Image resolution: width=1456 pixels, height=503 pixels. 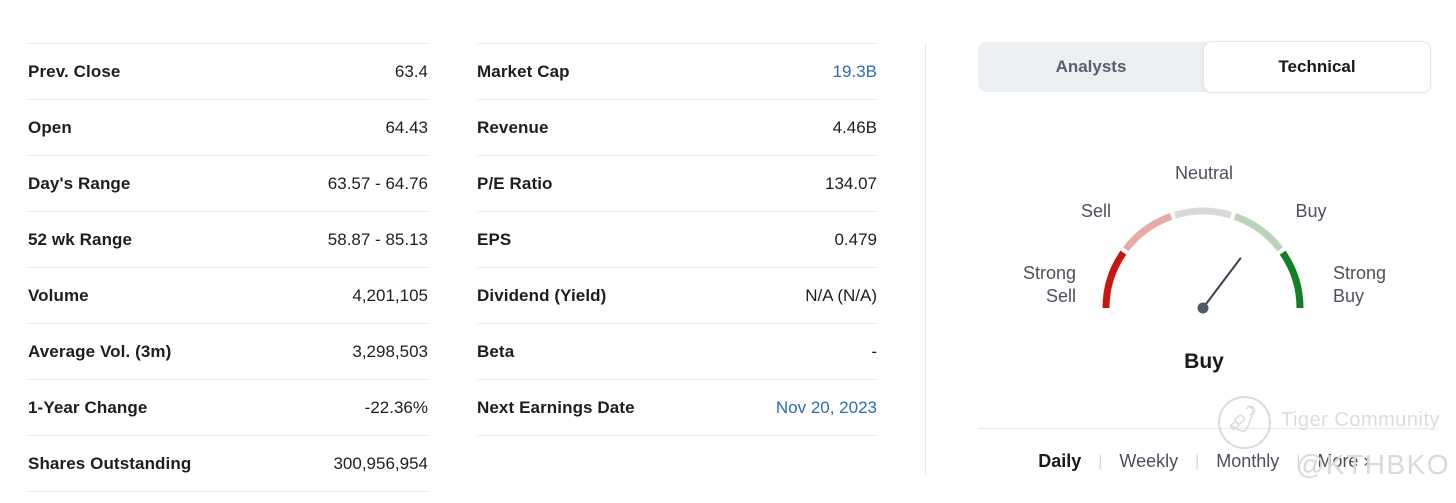 I want to click on stat-row-days-range: Day's Range 63.57 - 64.76, so click(x=228, y=184).